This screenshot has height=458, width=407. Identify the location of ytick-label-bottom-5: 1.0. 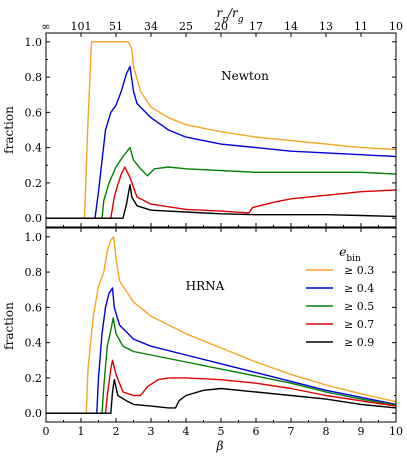
(34, 237).